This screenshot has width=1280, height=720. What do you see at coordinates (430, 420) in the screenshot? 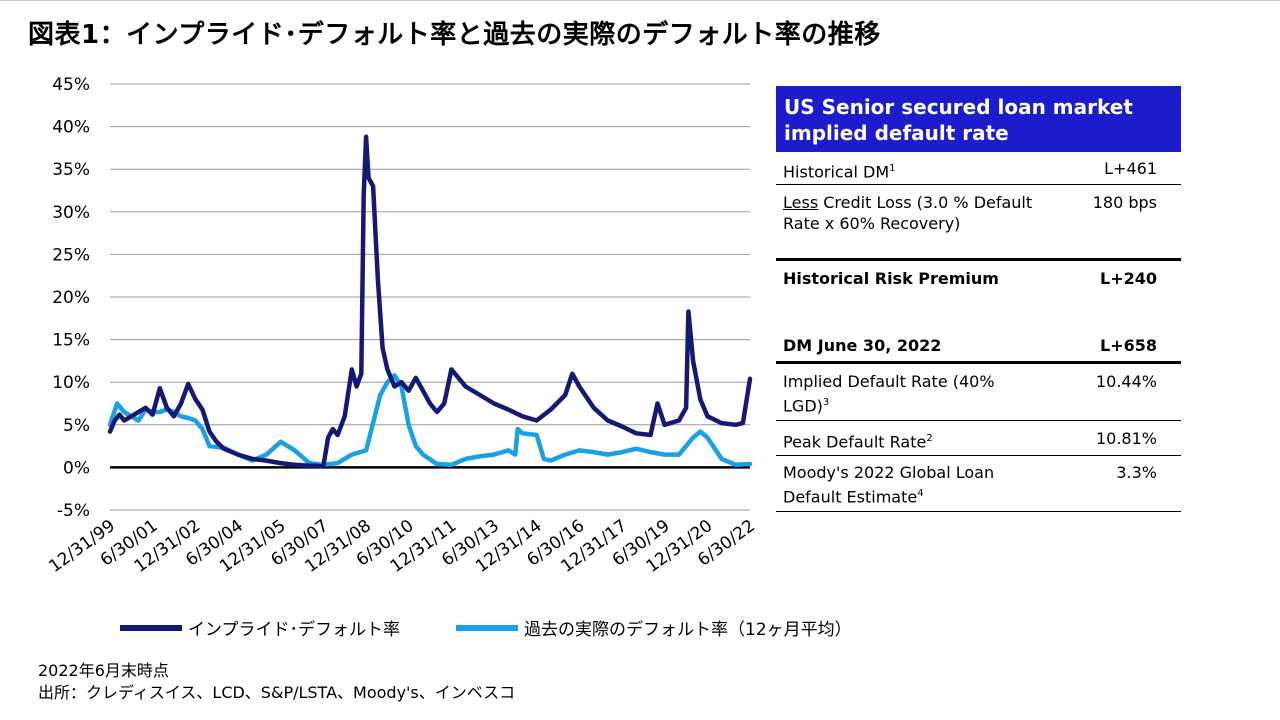
I see `series-line-actual-default-rate` at bounding box center [430, 420].